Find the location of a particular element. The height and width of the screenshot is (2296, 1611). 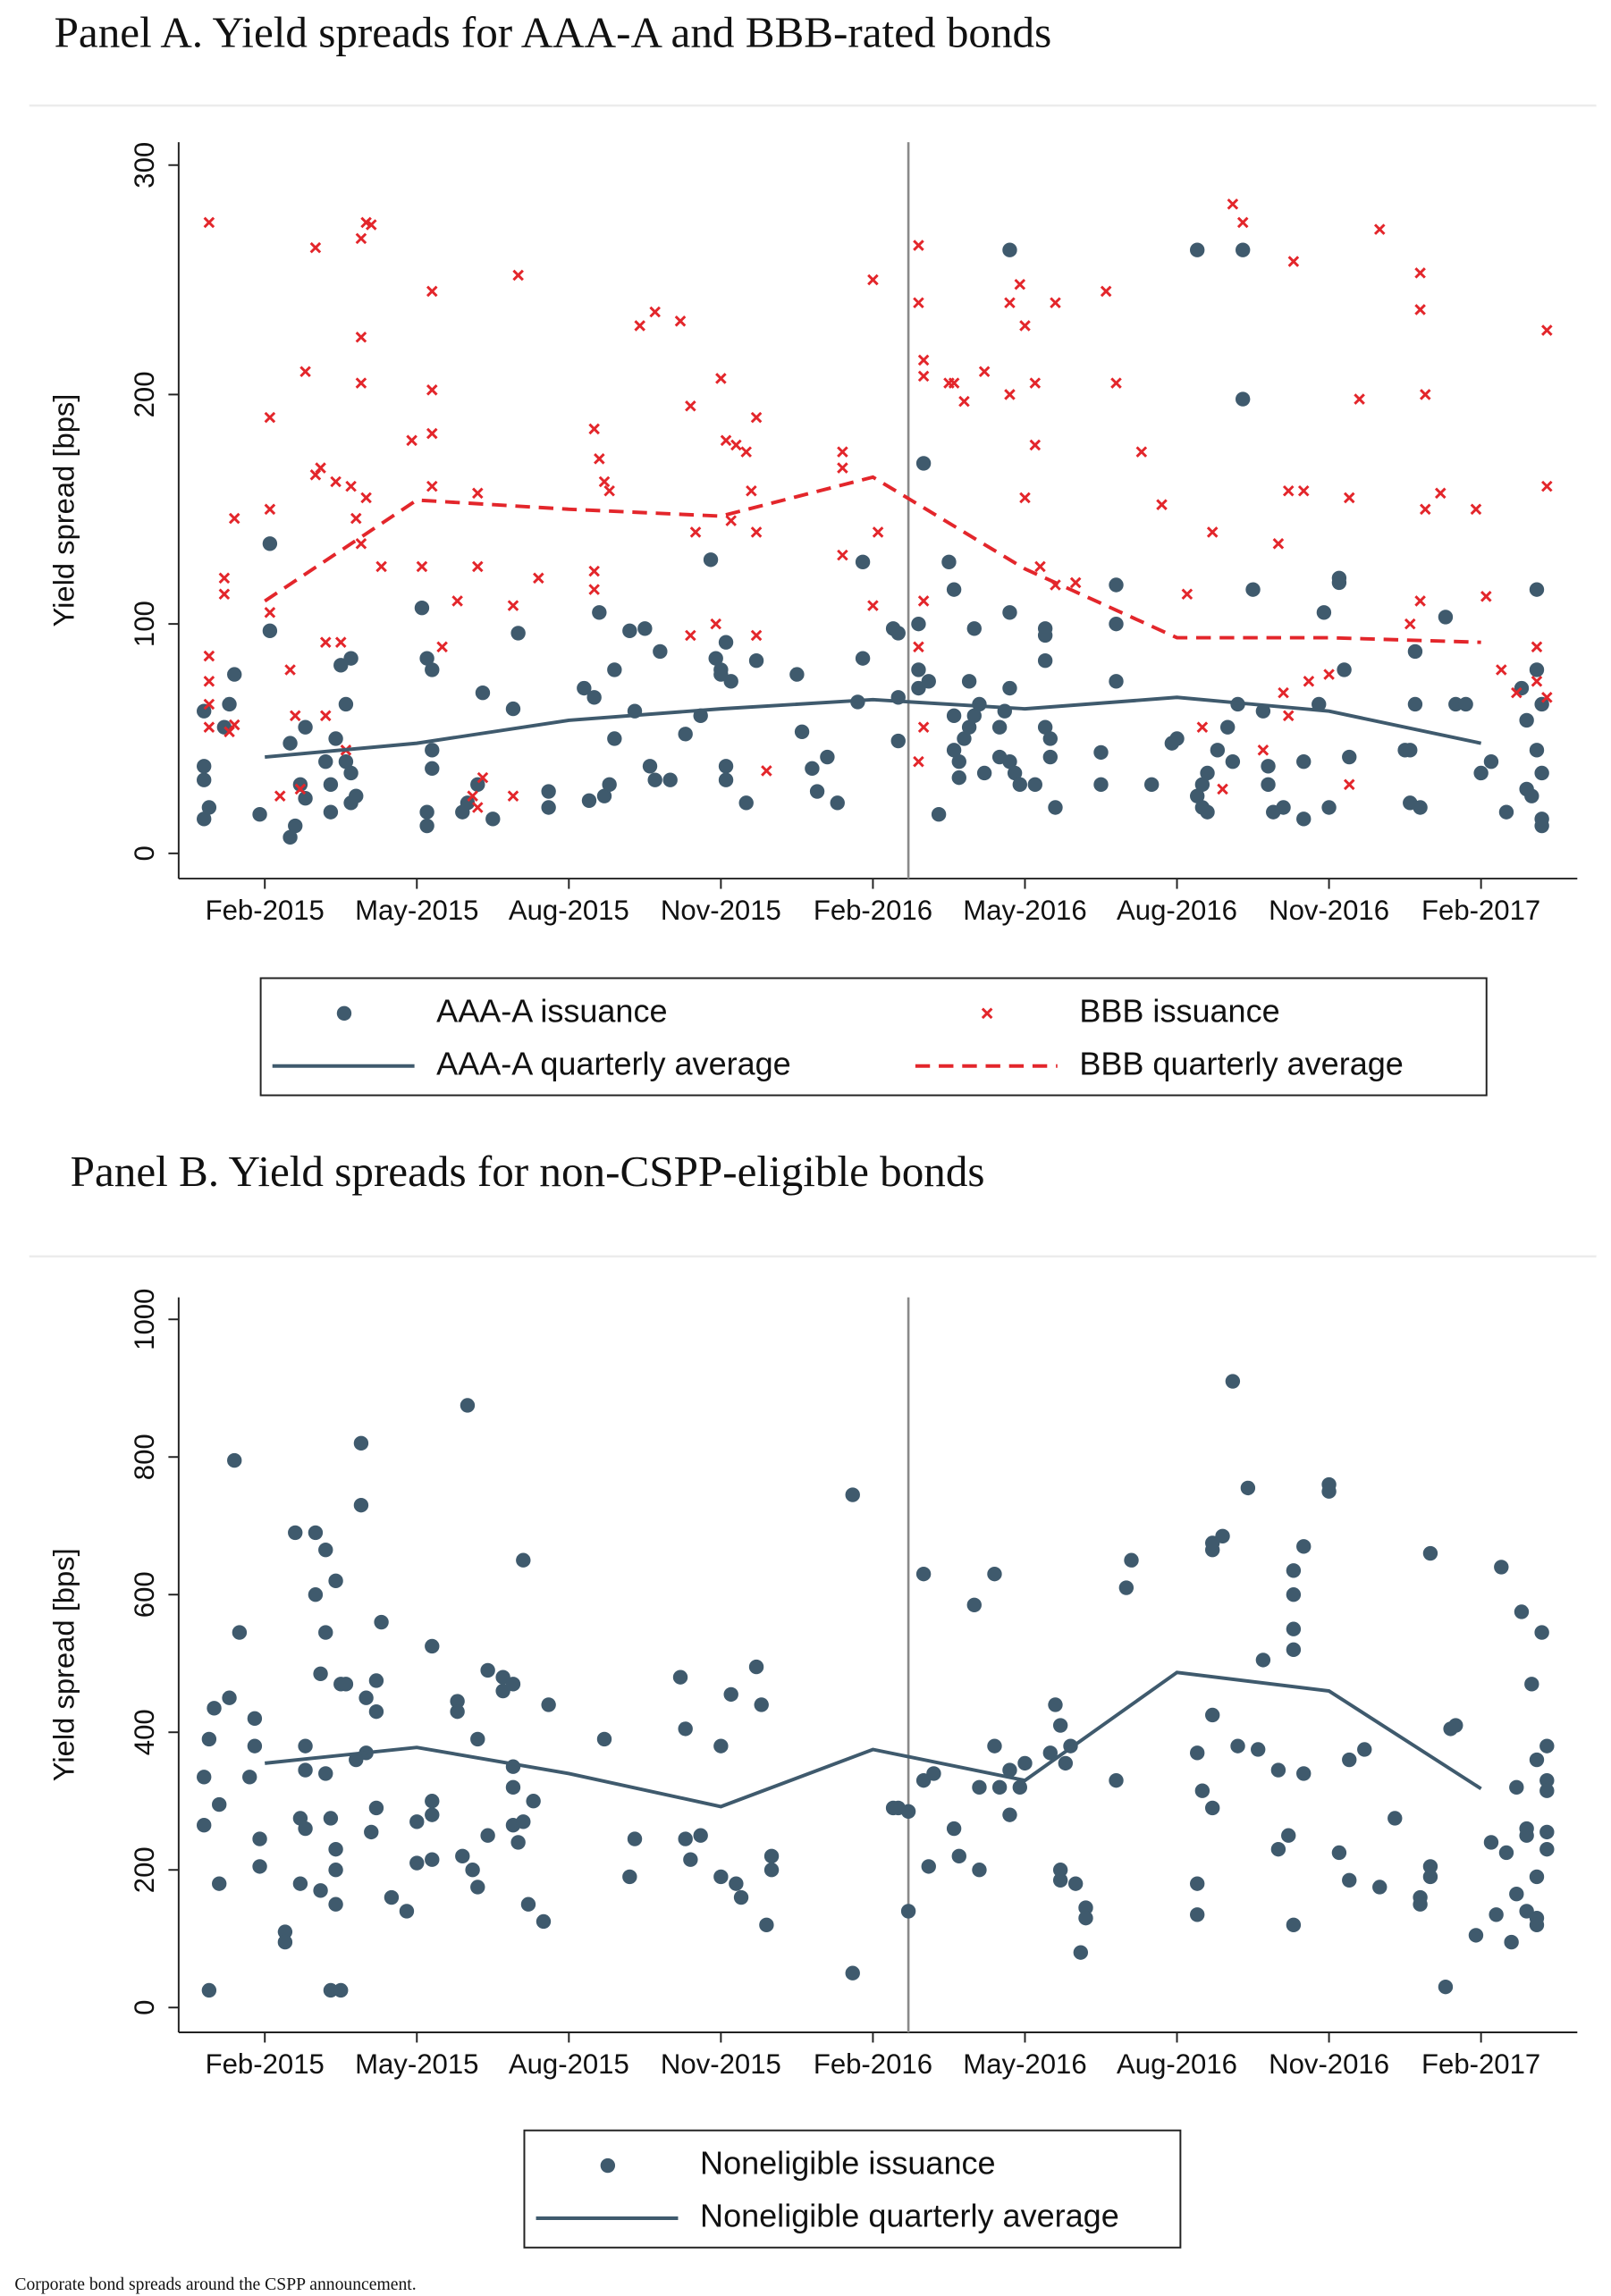

legend-label: BBB quarterly average is located at coordinates (1241, 1063).